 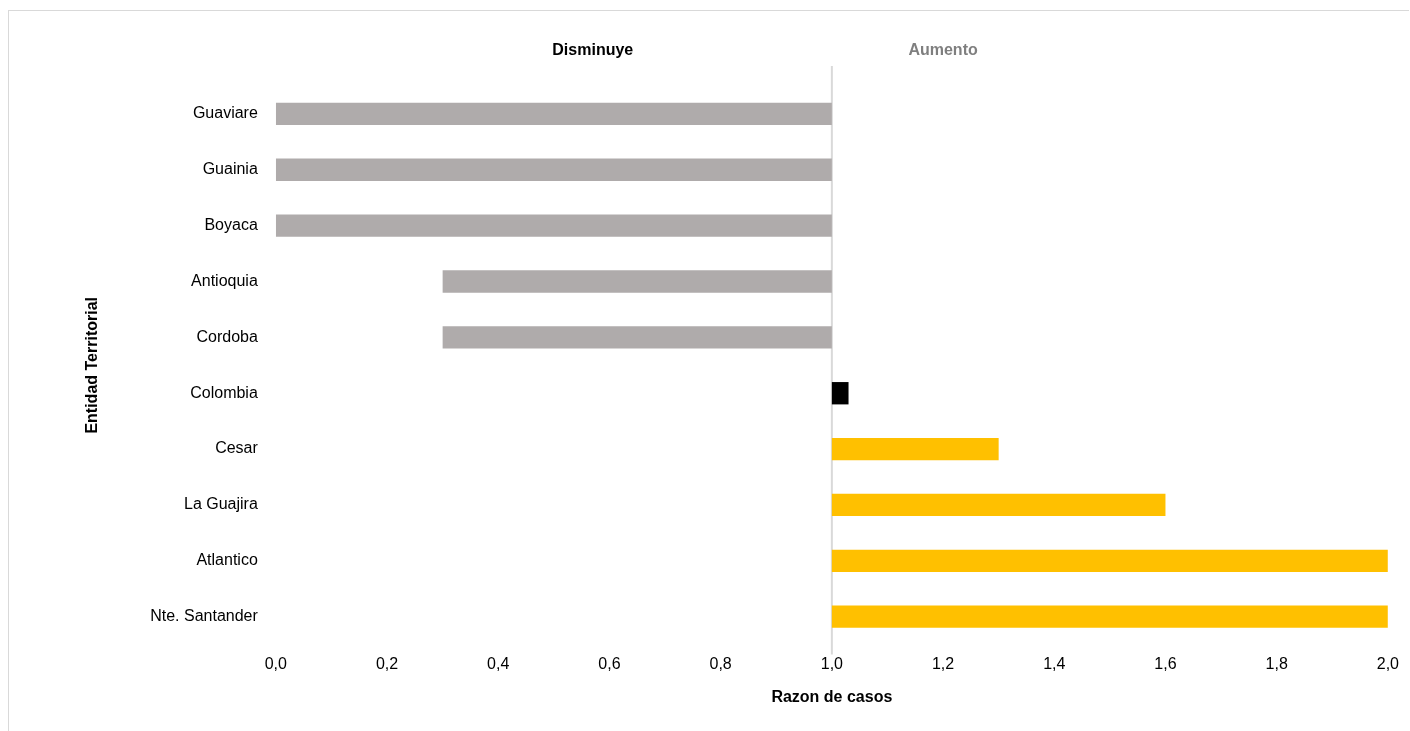 I want to click on y-tick-label: Cordoba, so click(x=227, y=336).